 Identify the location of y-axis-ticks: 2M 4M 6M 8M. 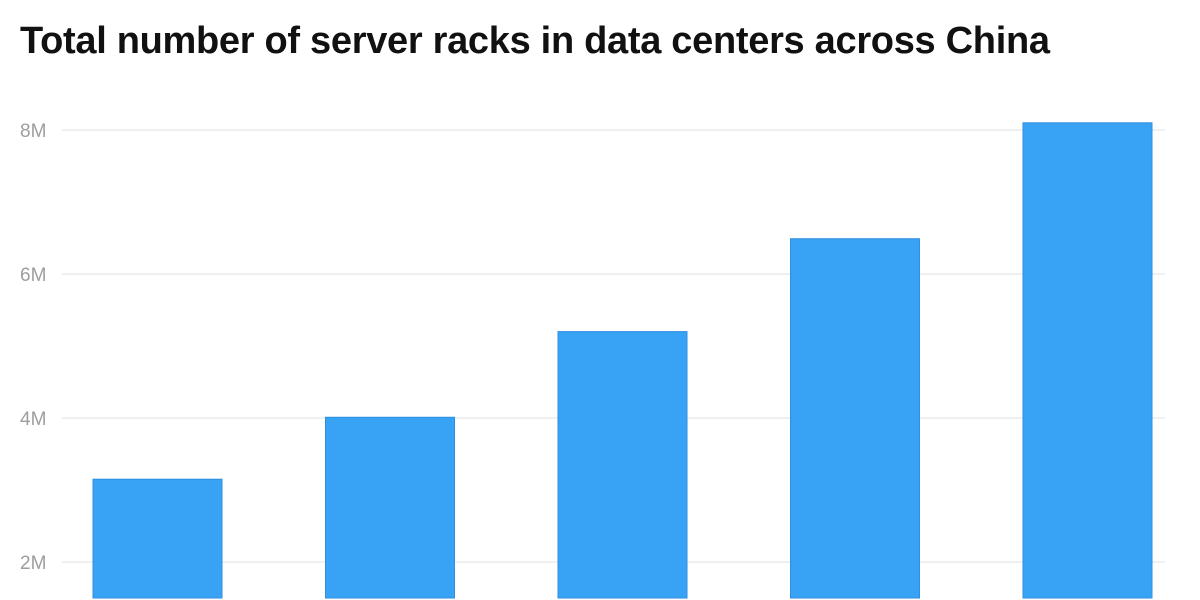
(33, 347).